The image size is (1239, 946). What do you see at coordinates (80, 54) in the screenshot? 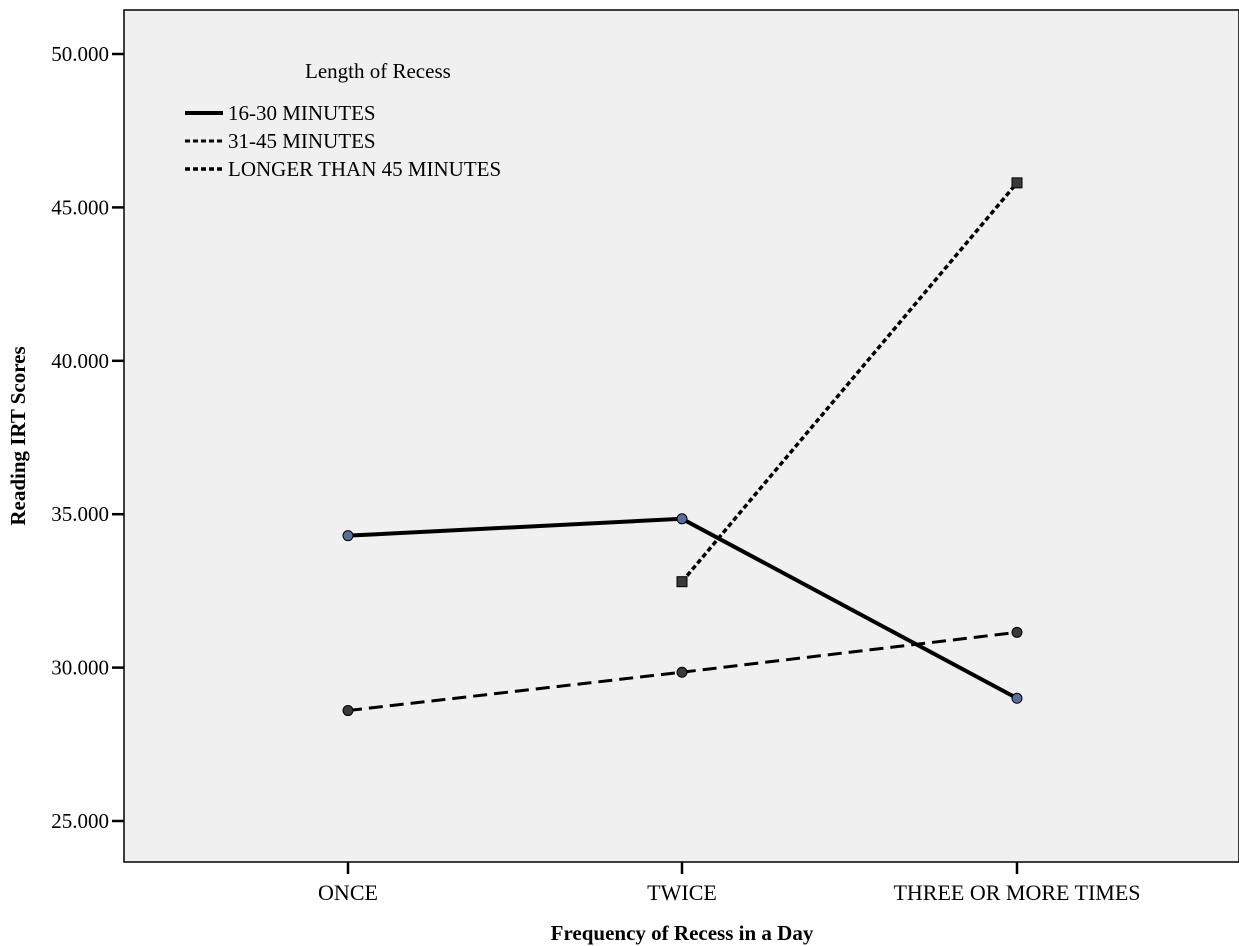
I see `y-tick-label: 50.000` at bounding box center [80, 54].